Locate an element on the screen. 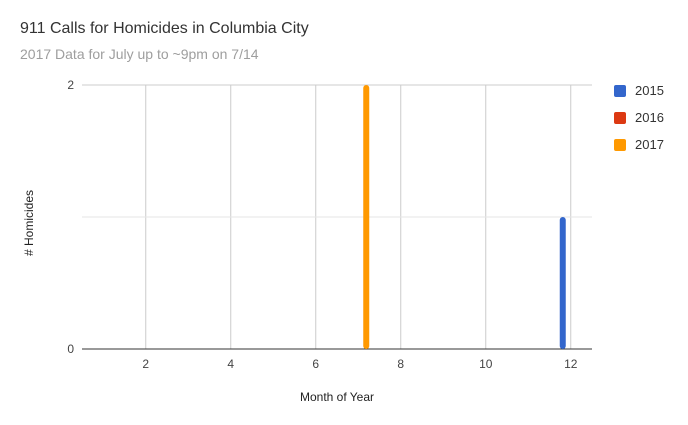 This screenshot has width=688, height=425. legend-item-2017: 2017 is located at coordinates (639, 144).